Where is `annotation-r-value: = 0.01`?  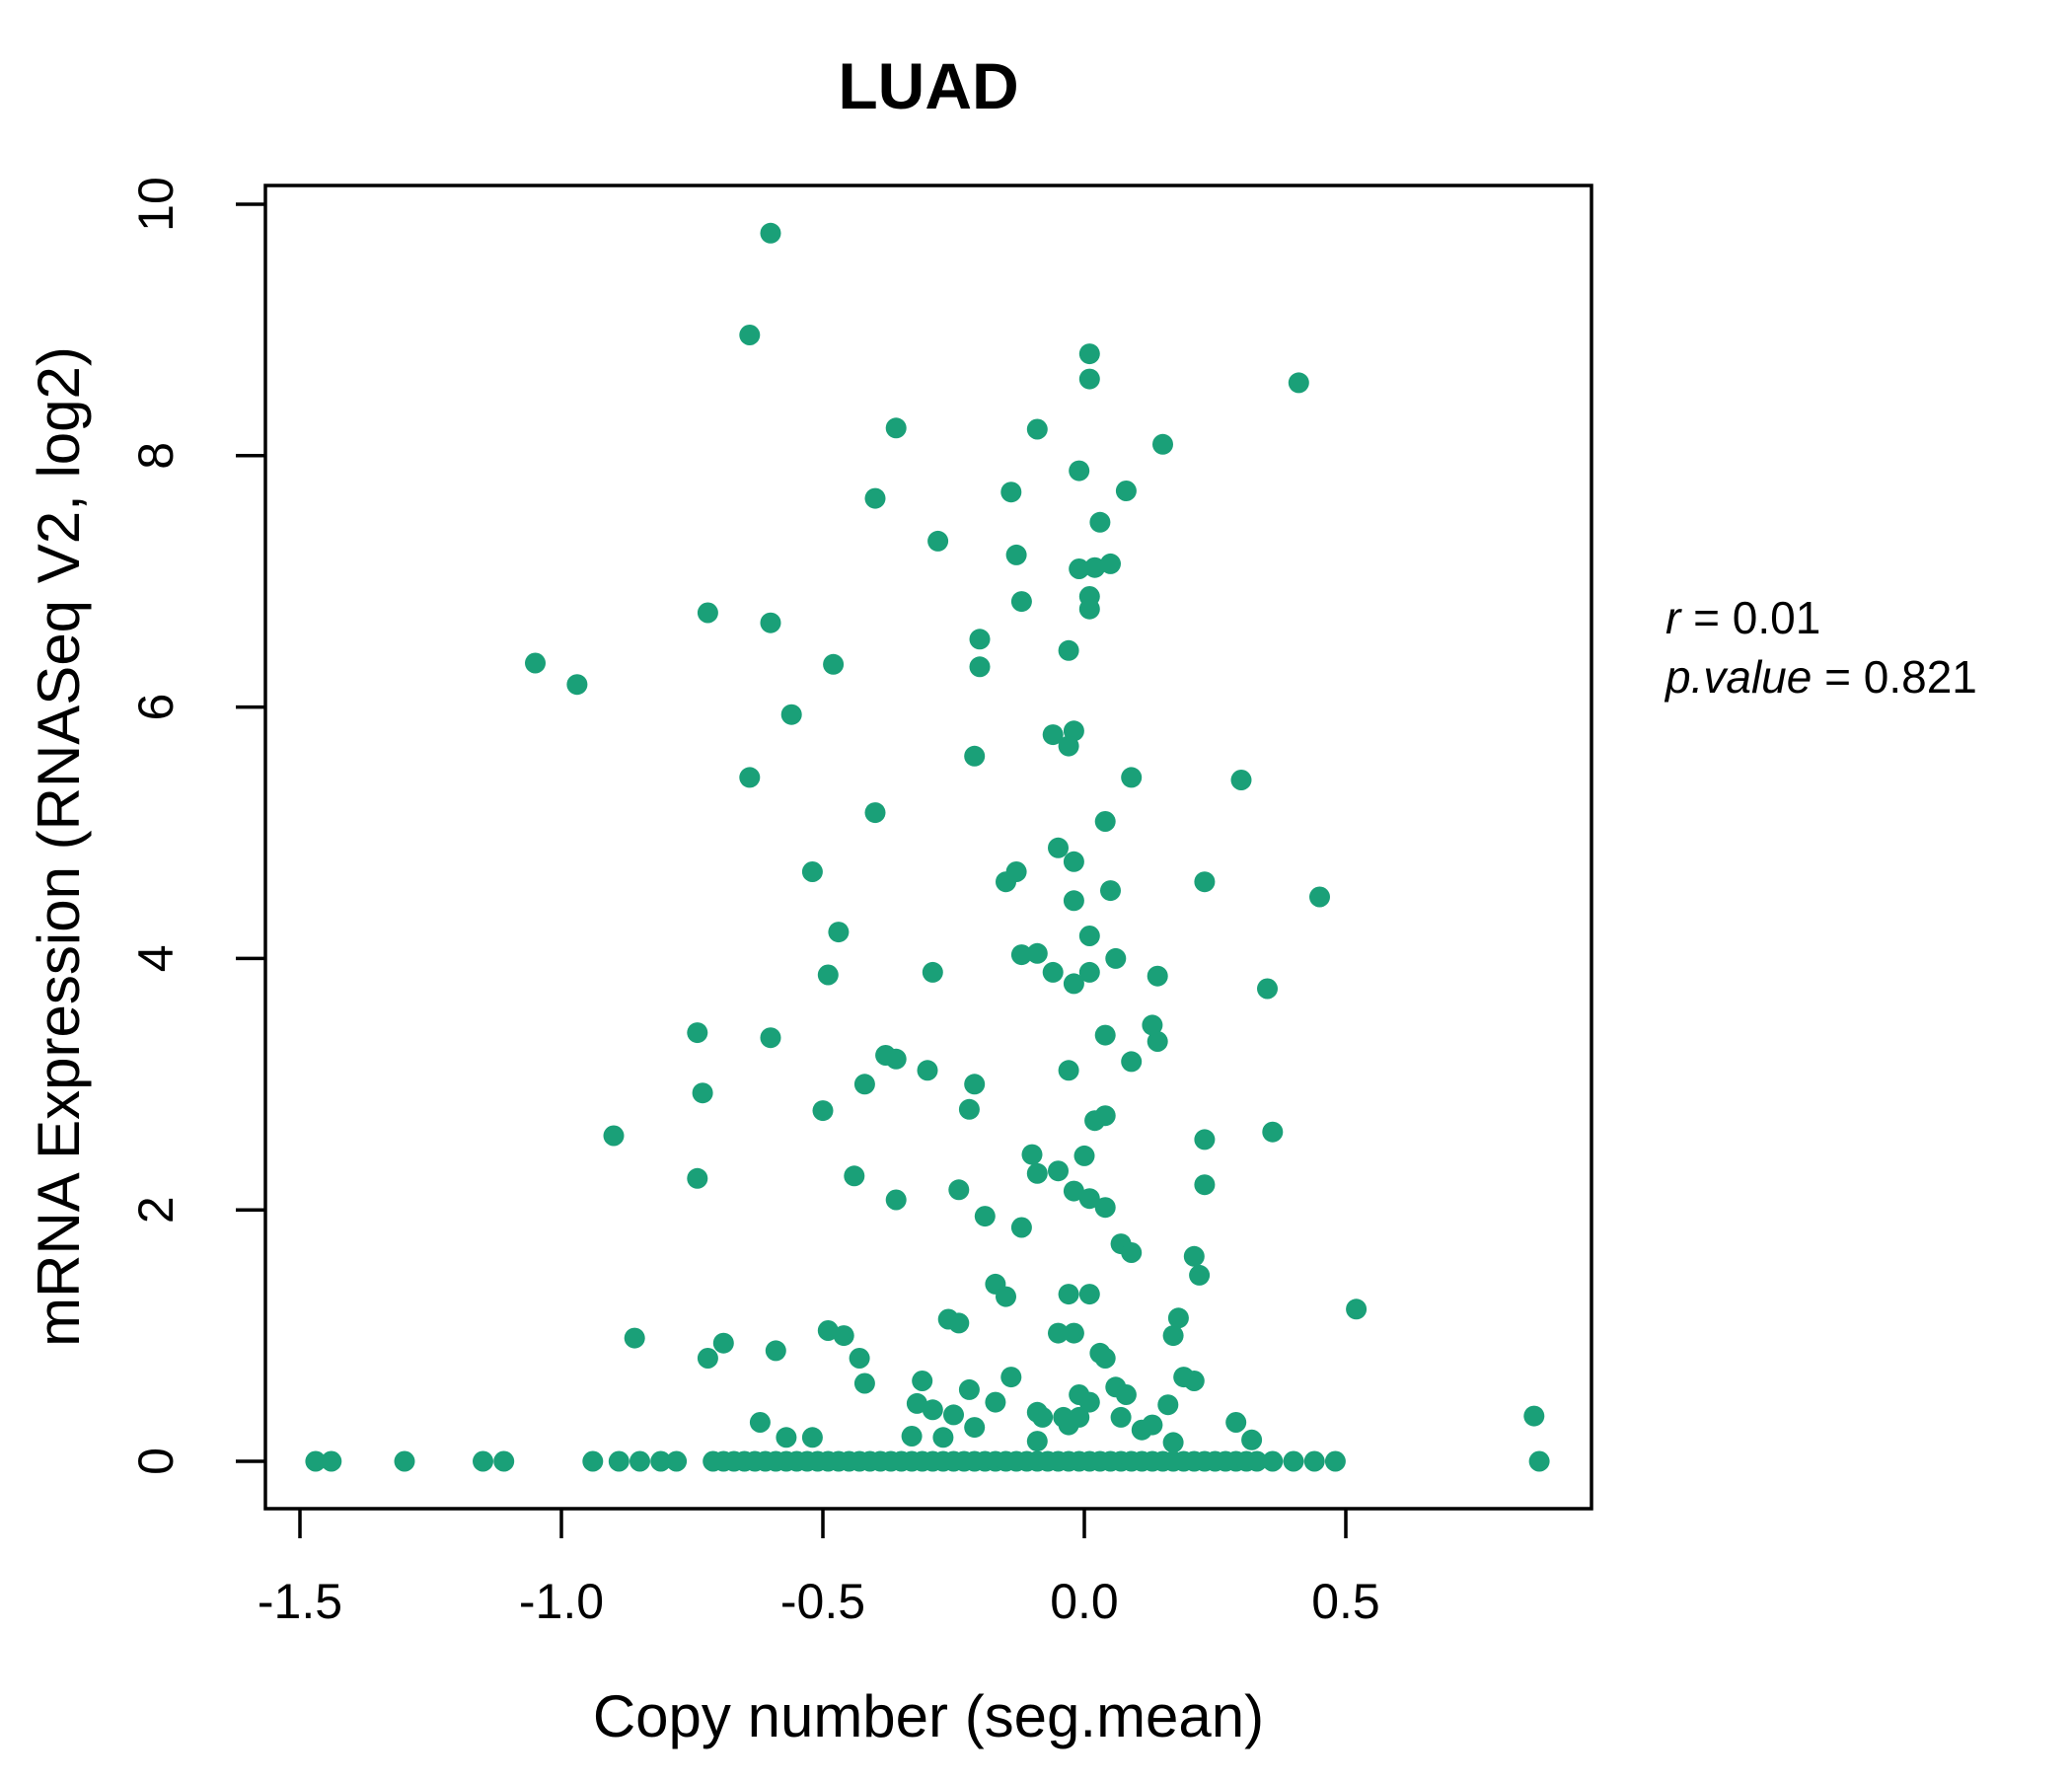 annotation-r-value: = 0.01 is located at coordinates (1757, 617).